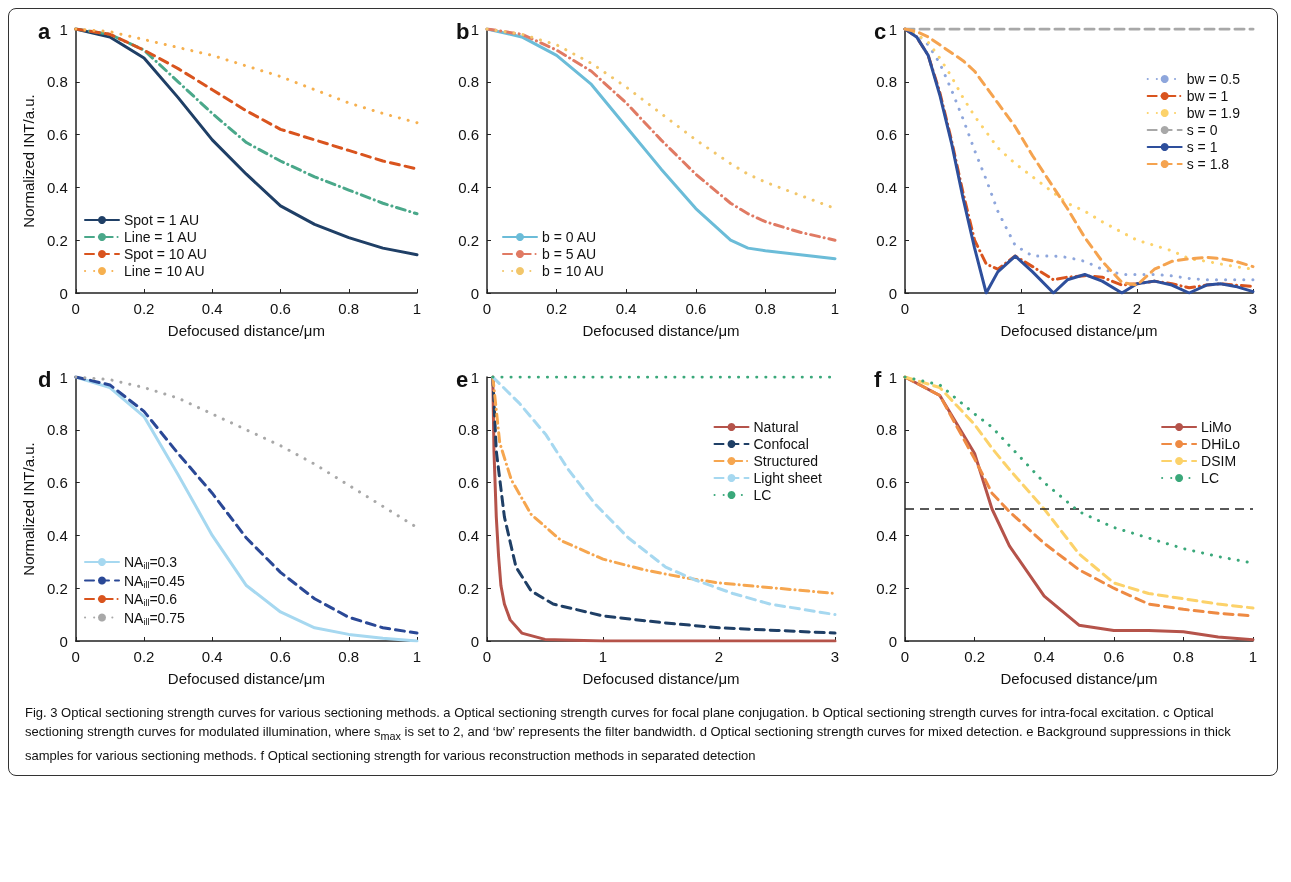 The height and width of the screenshot is (882, 1291). Describe the element at coordinates (1216, 427) in the screenshot. I see `legend-label: LiMo` at that location.